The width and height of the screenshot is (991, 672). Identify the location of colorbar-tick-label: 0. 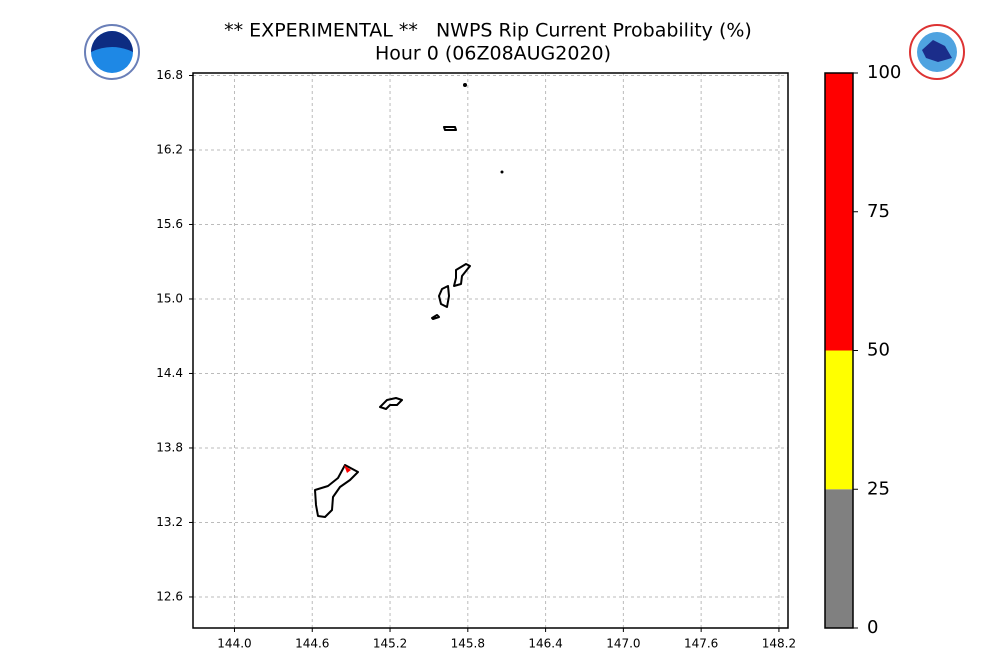
(872, 627).